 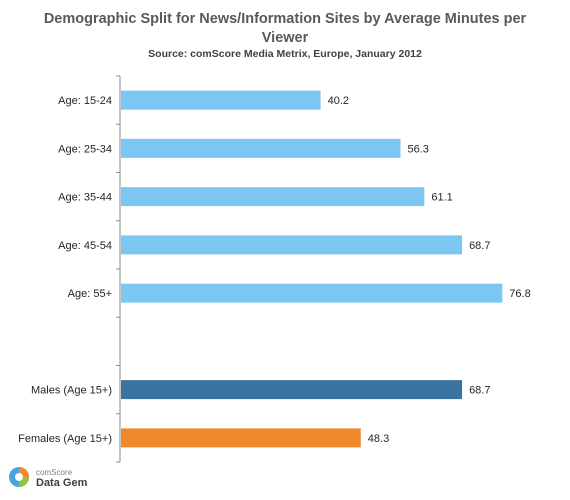 I want to click on category-label: Age: 35-44, so click(x=85, y=198).